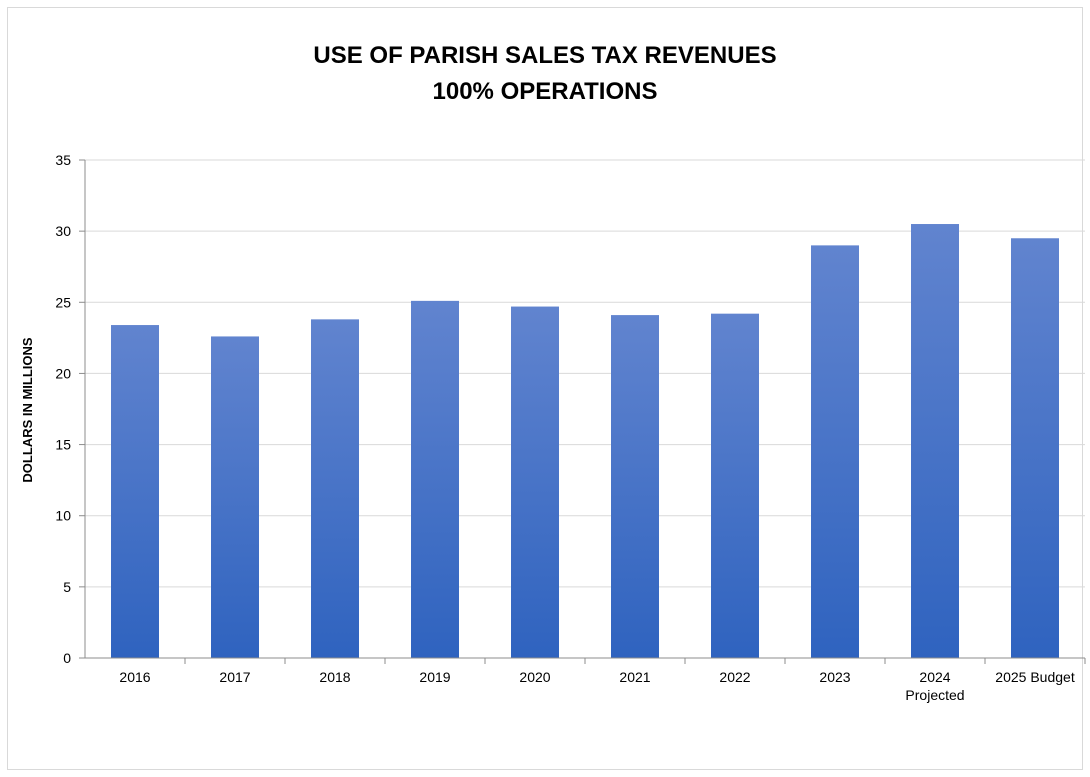  I want to click on bar-2024-projected, so click(935, 441).